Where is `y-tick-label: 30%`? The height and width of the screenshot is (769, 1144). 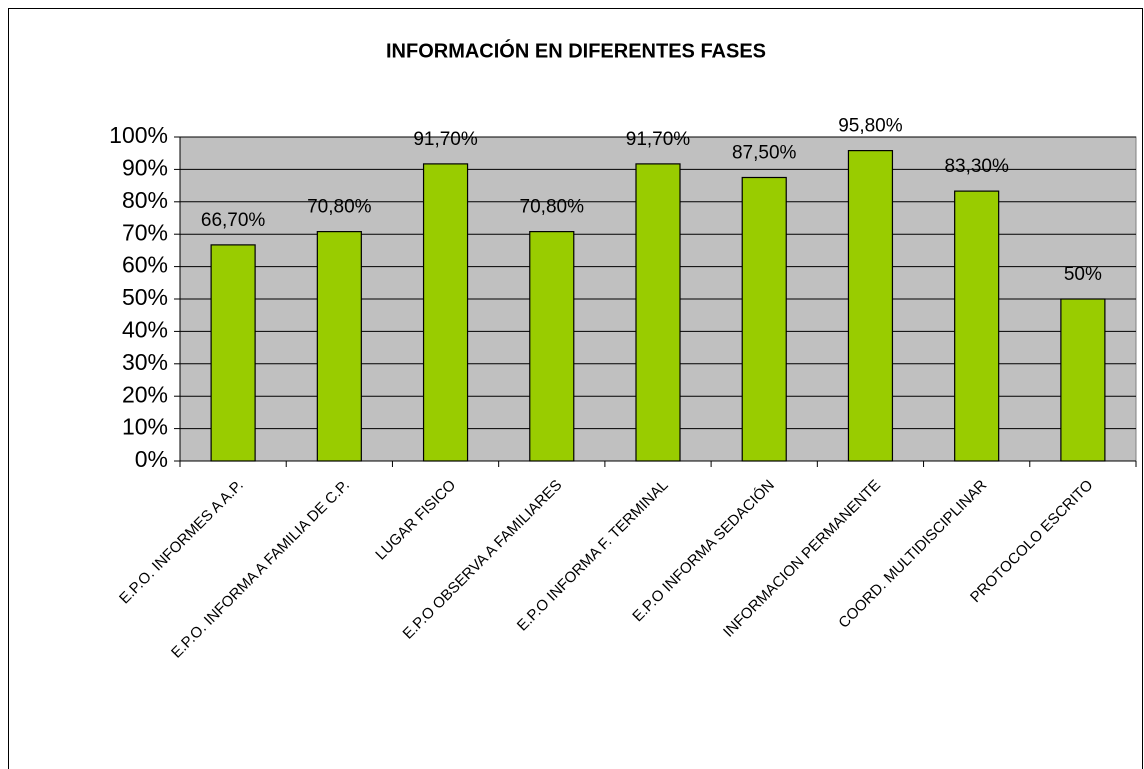
y-tick-label: 30% is located at coordinates (145, 362).